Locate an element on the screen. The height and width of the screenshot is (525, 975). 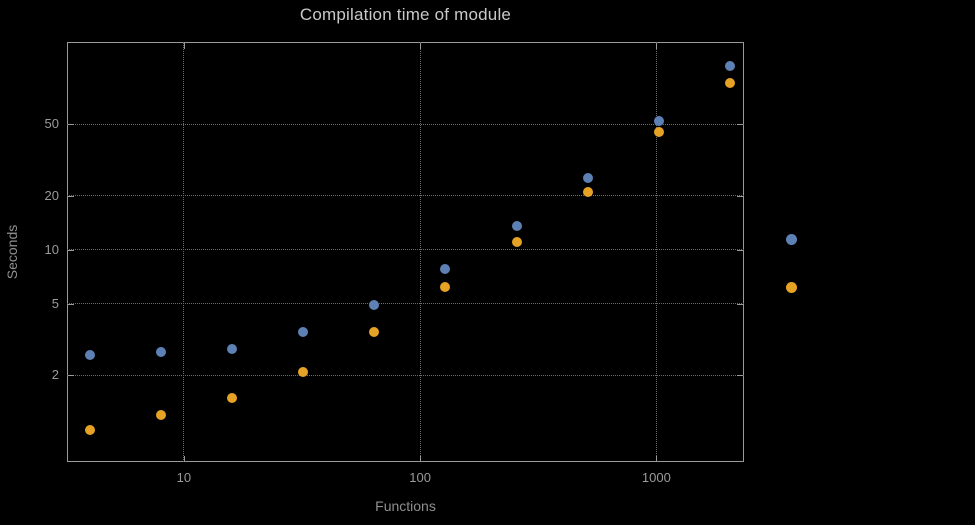
legend-marker-orange is located at coordinates (791, 287).